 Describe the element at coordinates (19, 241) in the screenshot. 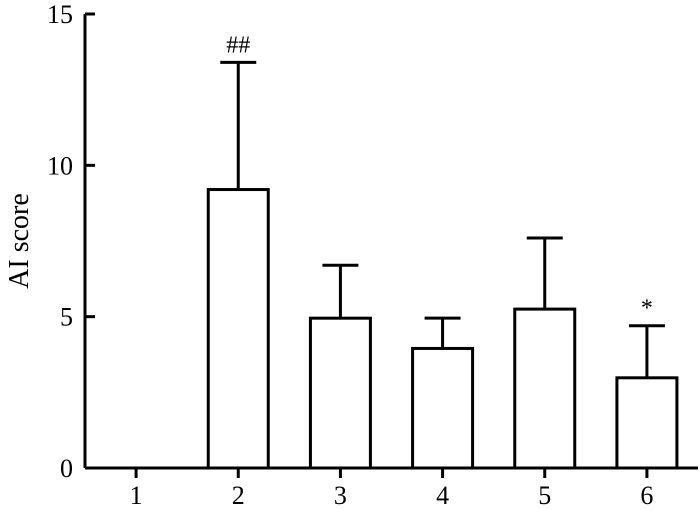

I see `y-axis-label: AI score` at that location.